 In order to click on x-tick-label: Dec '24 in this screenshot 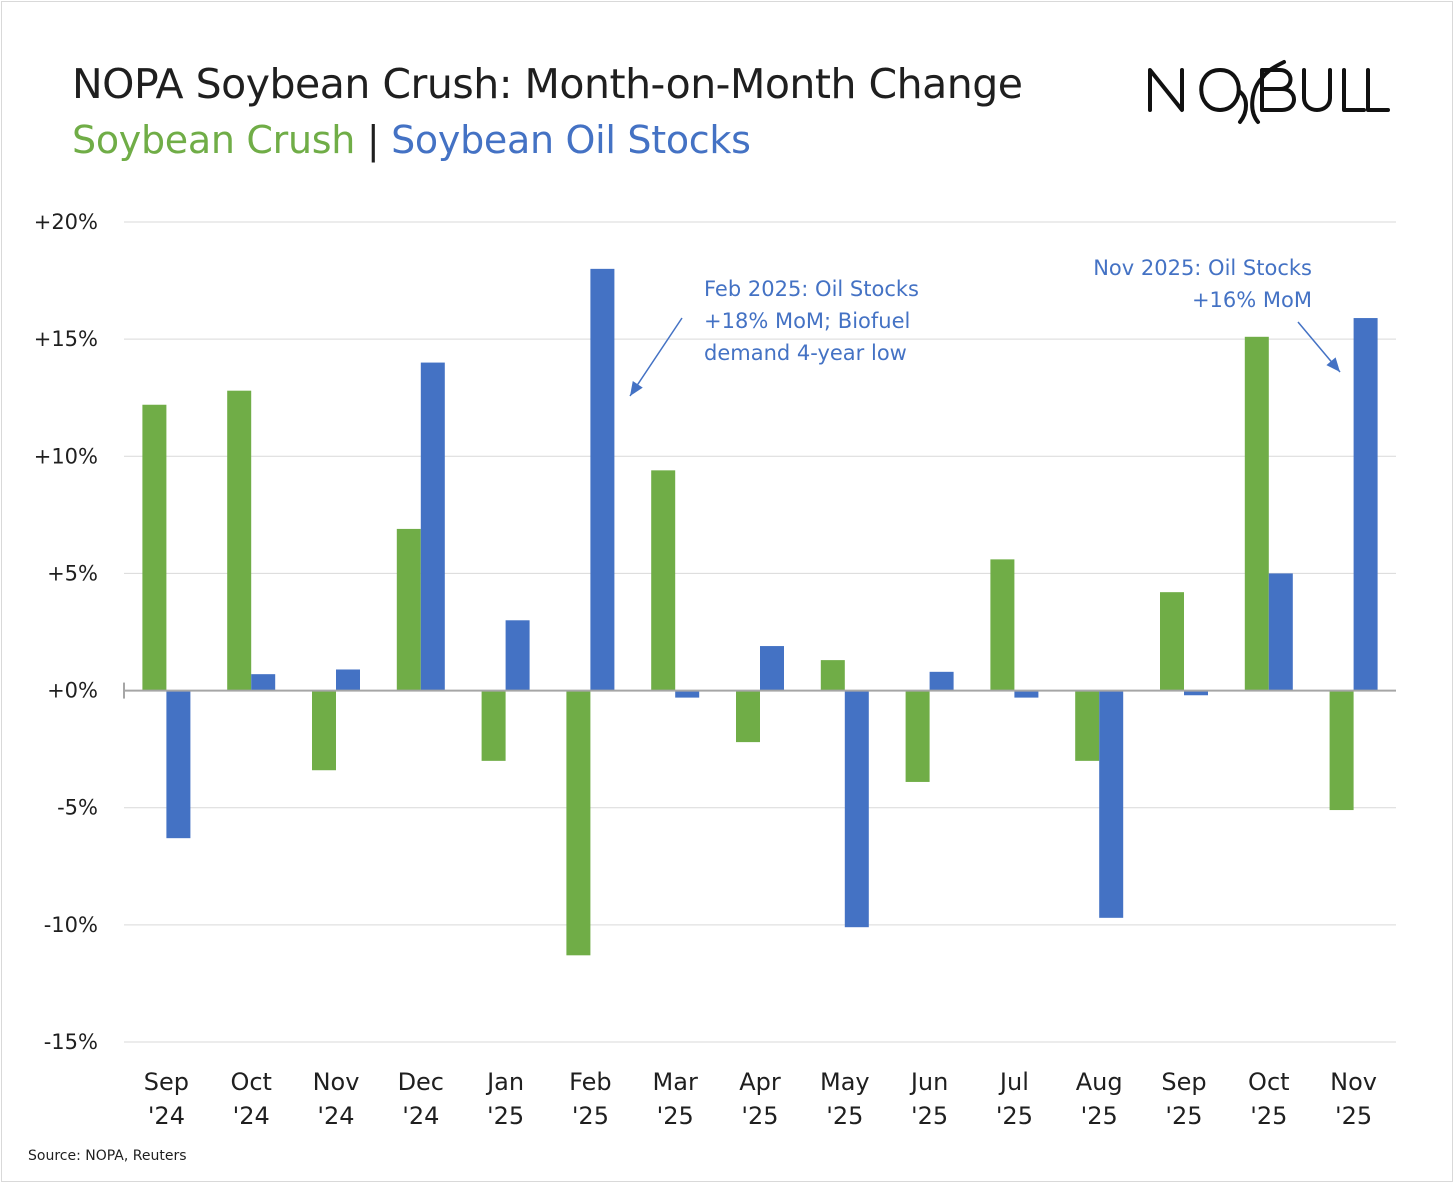, I will do `click(421, 1099)`.